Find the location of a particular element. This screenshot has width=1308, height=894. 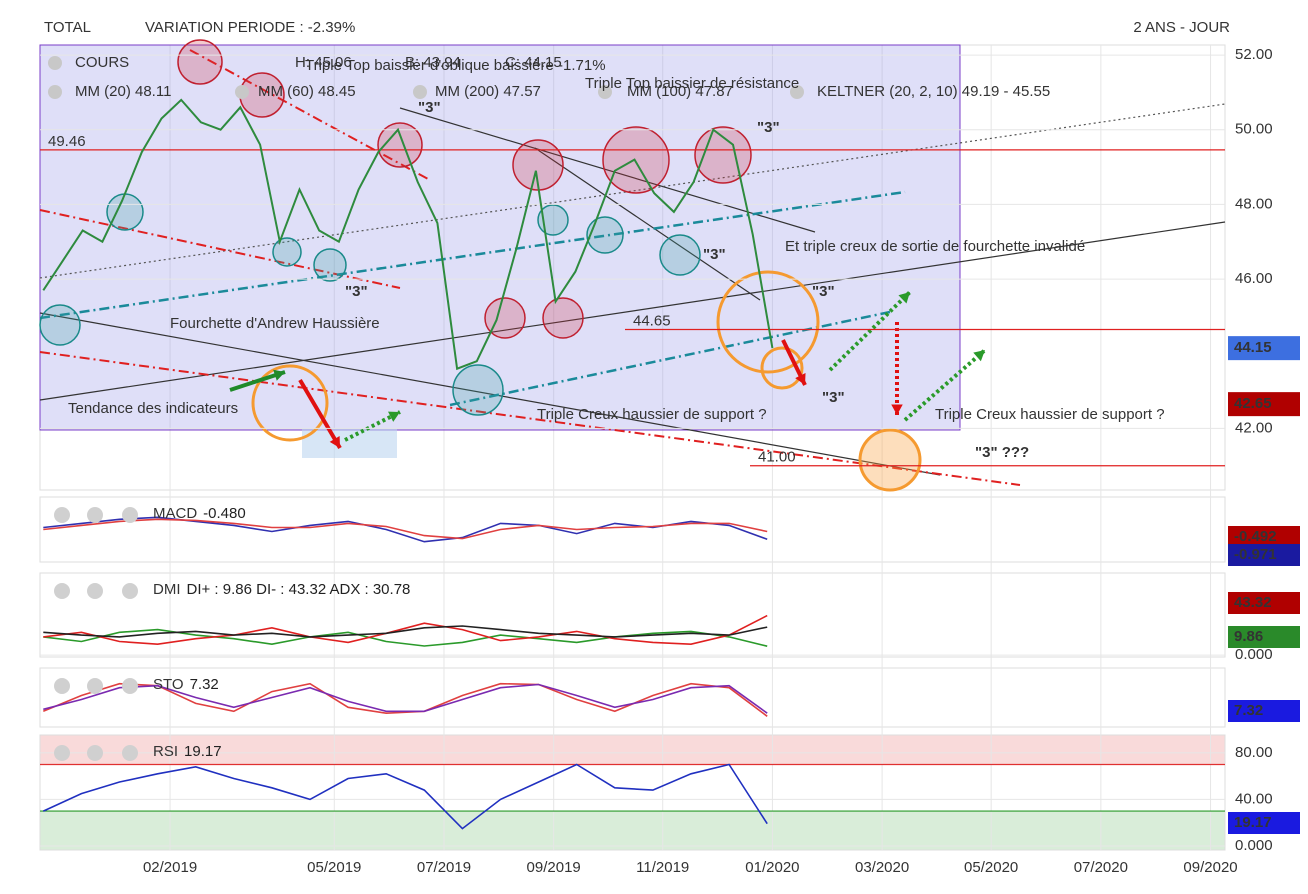

indicator-label: MM (20) 48.11 is located at coordinates (123, 91).